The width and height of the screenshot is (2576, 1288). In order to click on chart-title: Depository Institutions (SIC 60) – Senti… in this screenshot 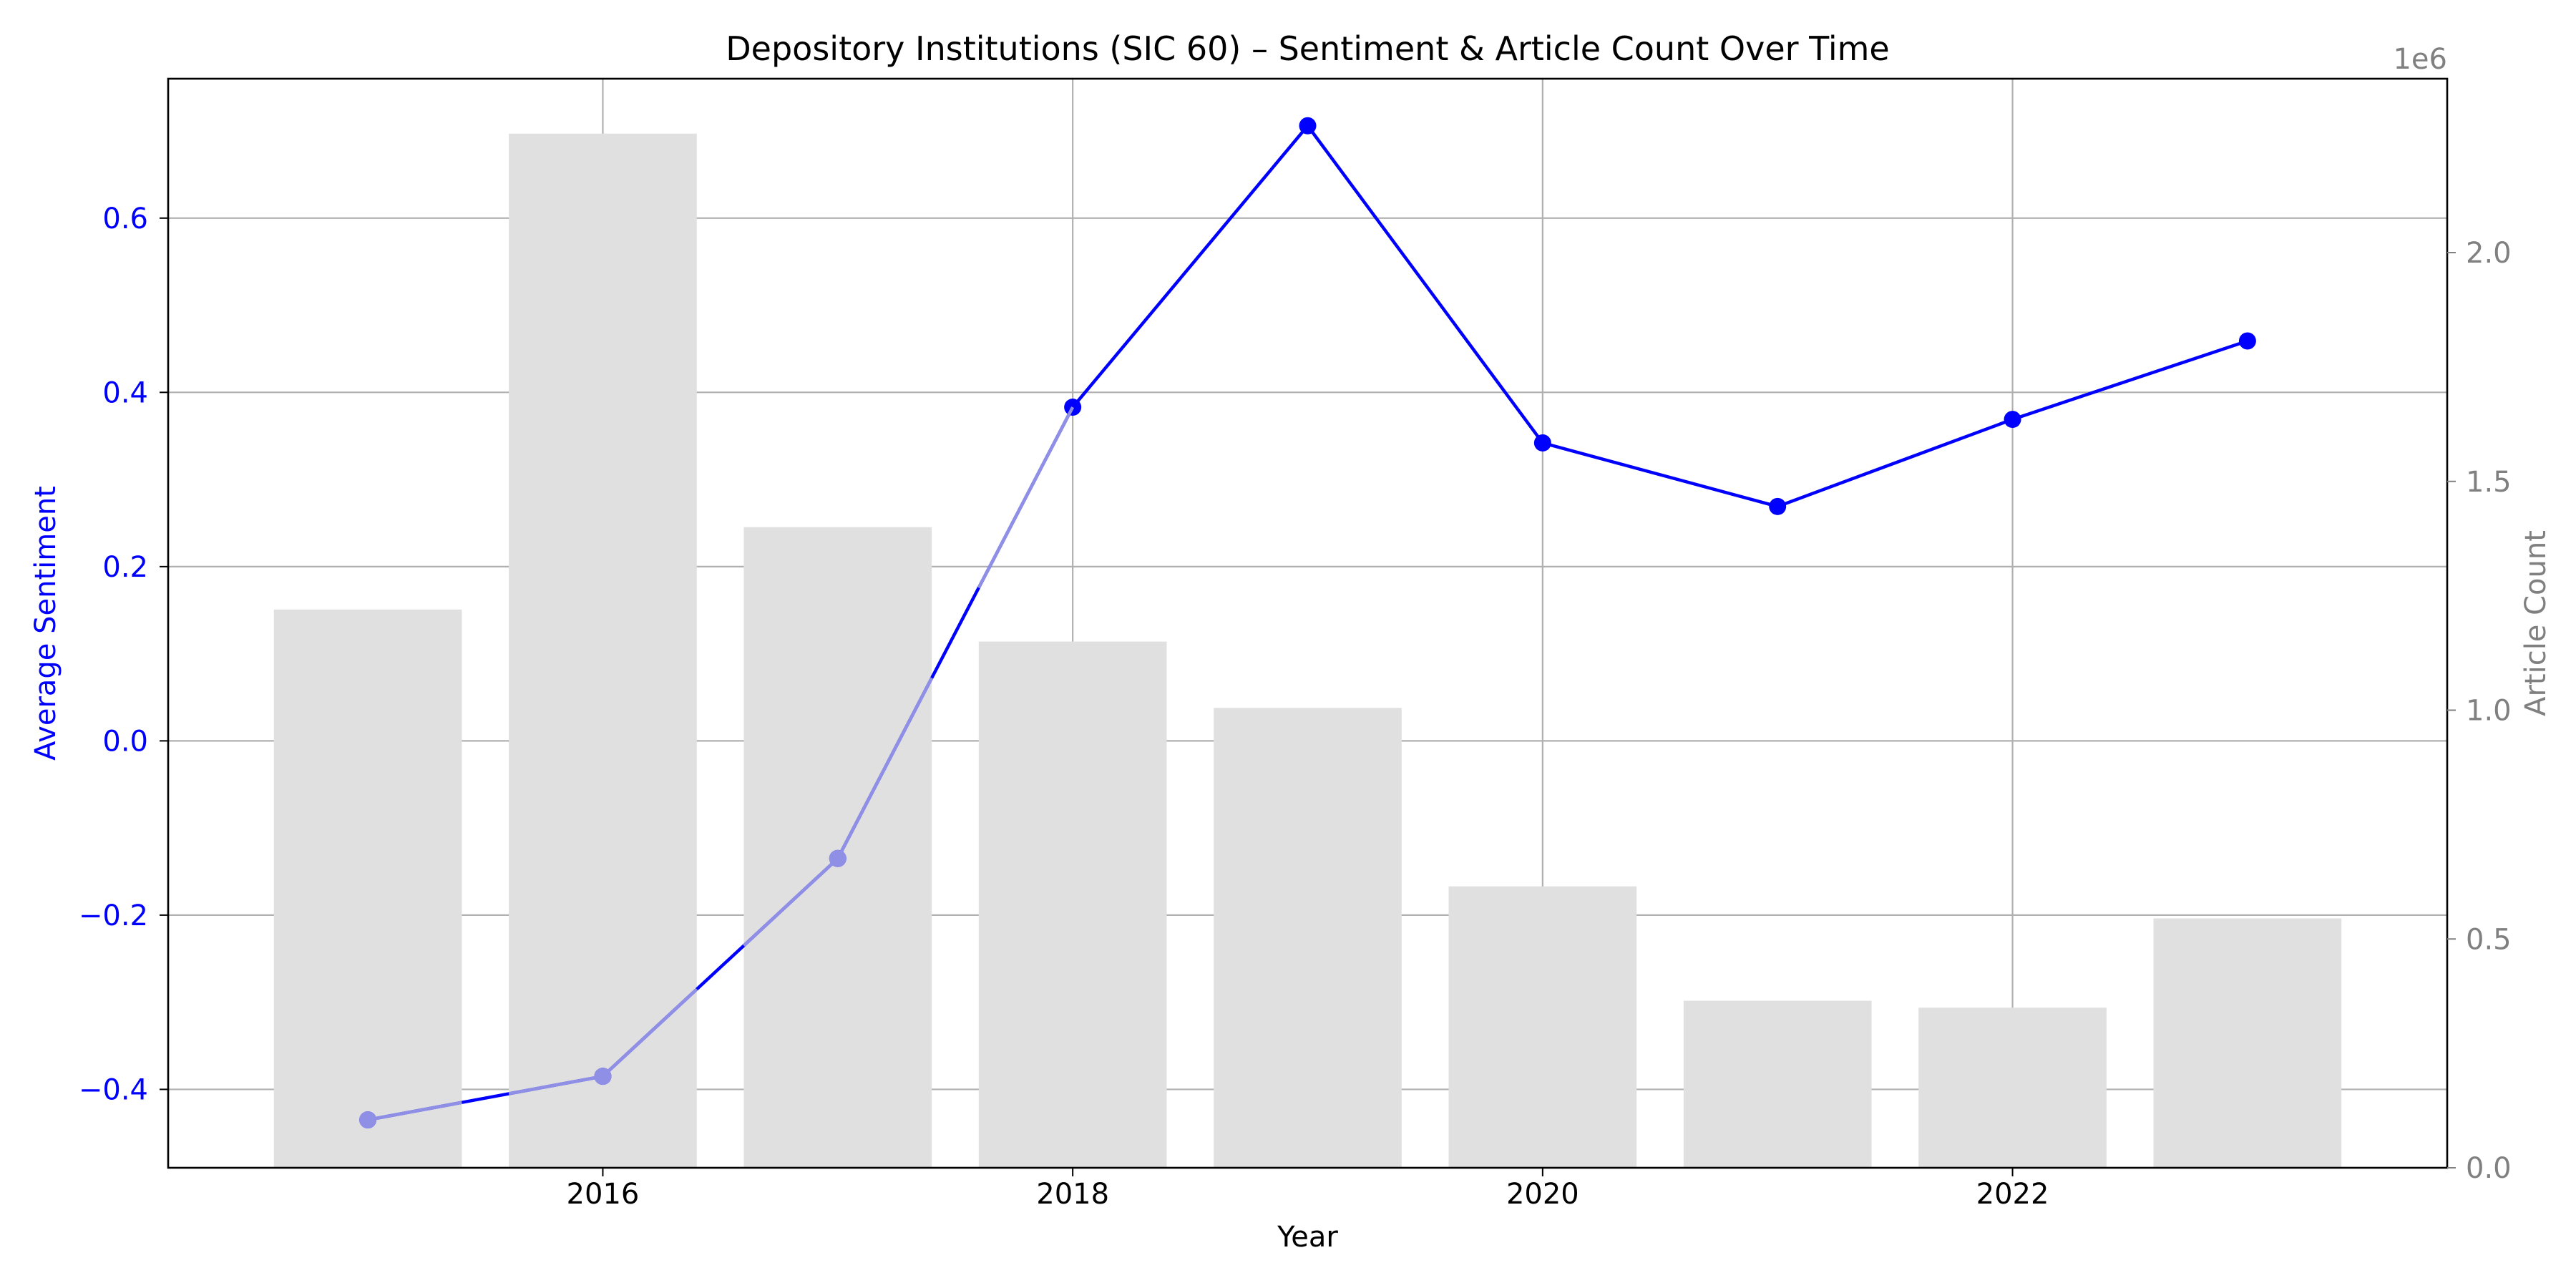, I will do `click(1307, 48)`.